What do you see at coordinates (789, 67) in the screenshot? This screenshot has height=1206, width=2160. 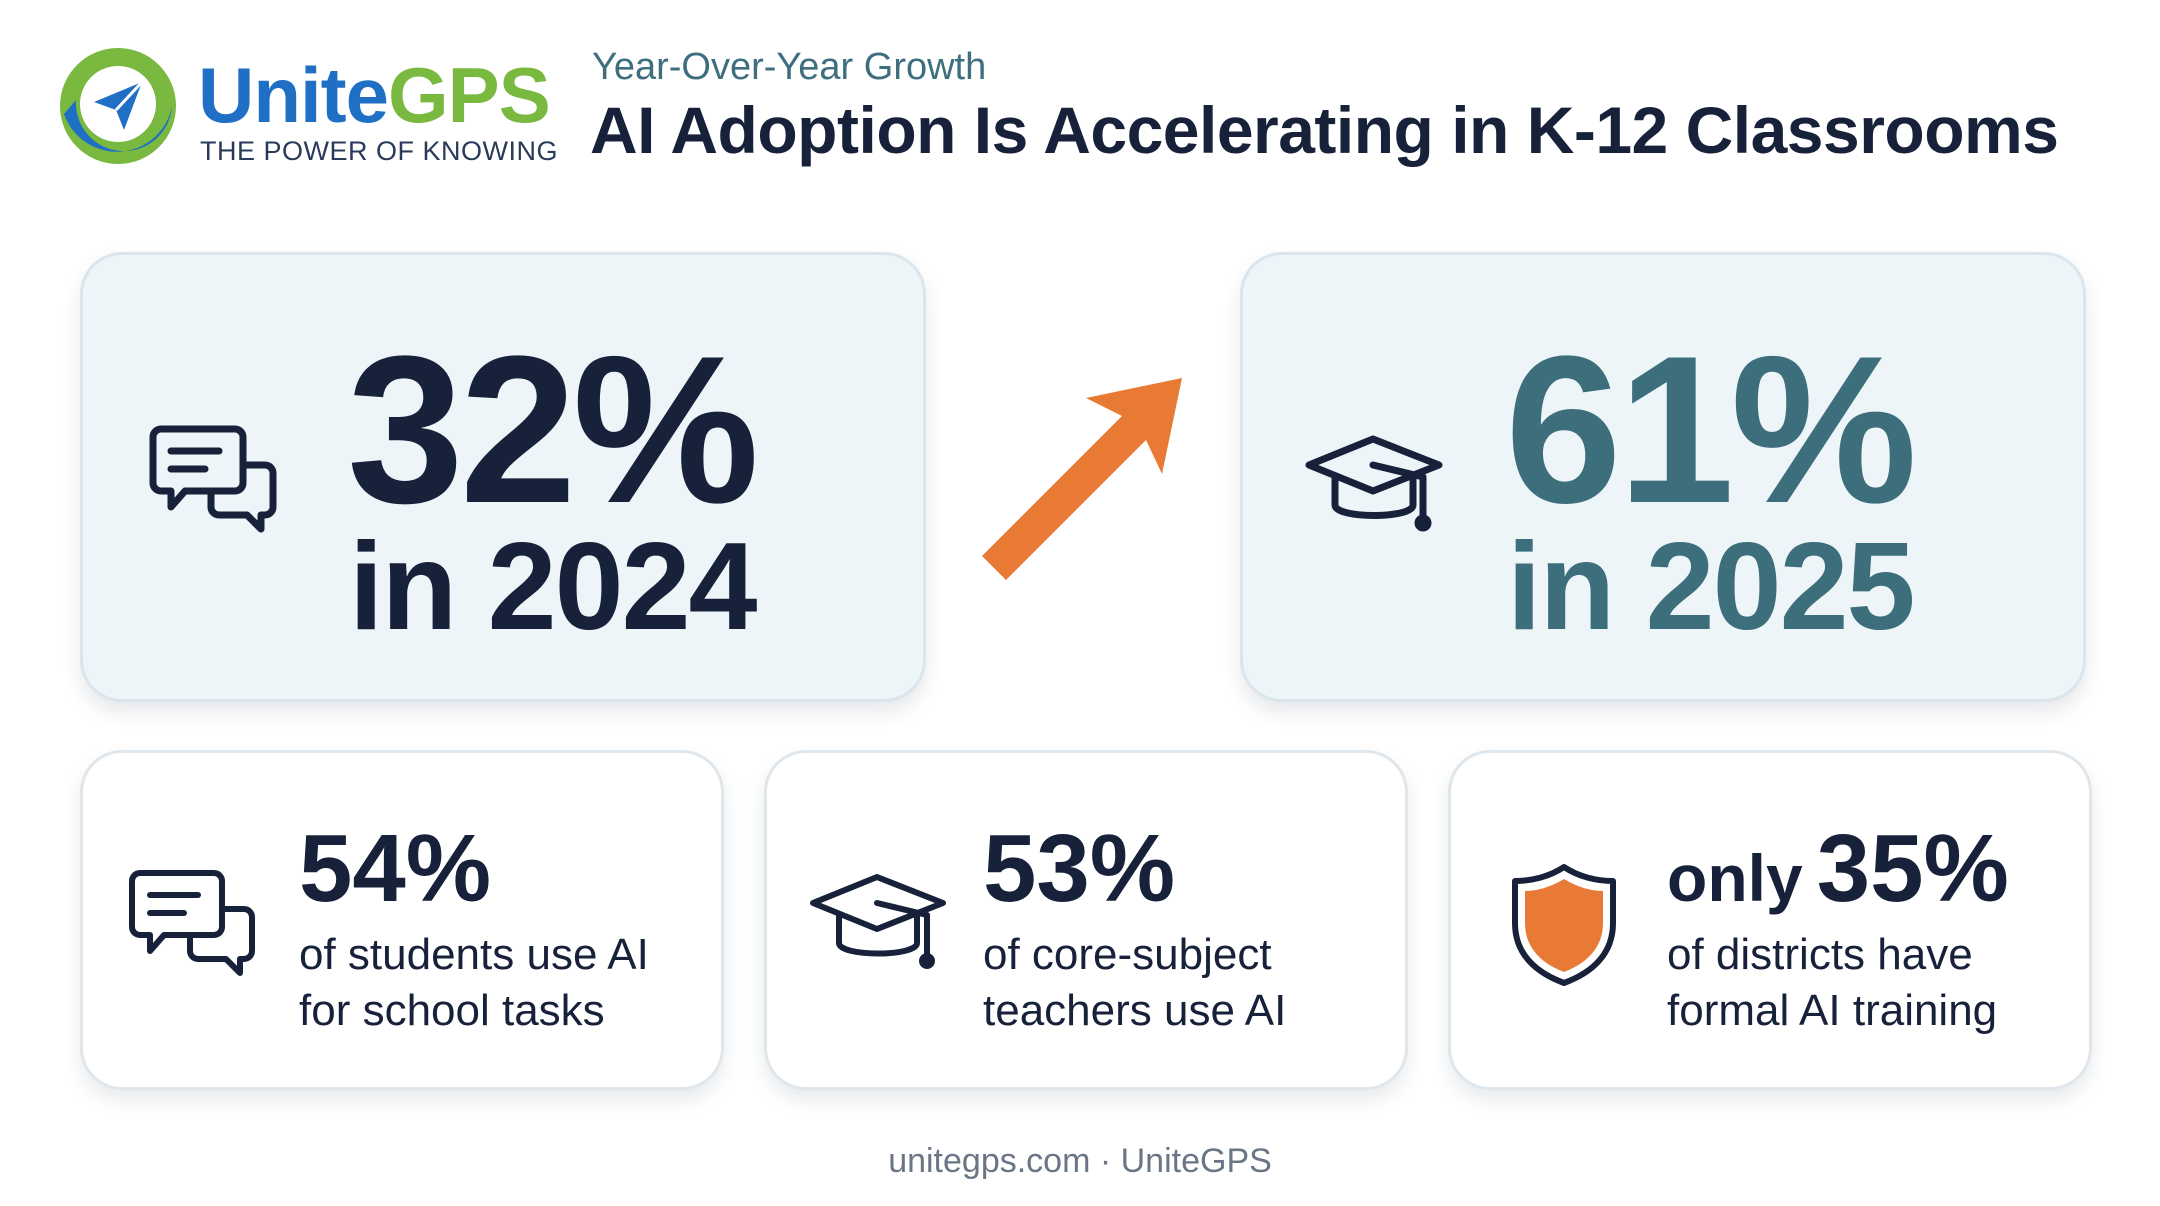 I see `page-subtitle: Year-Over-Year Growth` at bounding box center [789, 67].